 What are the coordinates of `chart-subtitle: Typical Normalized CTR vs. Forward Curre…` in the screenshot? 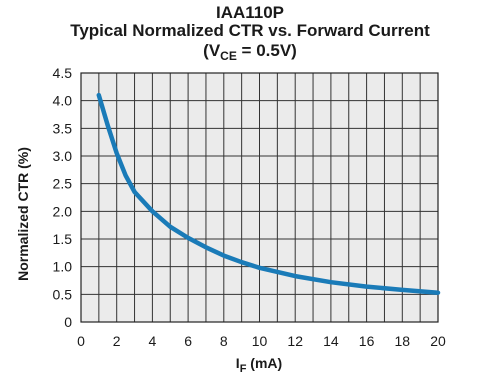 It's located at (250, 30).